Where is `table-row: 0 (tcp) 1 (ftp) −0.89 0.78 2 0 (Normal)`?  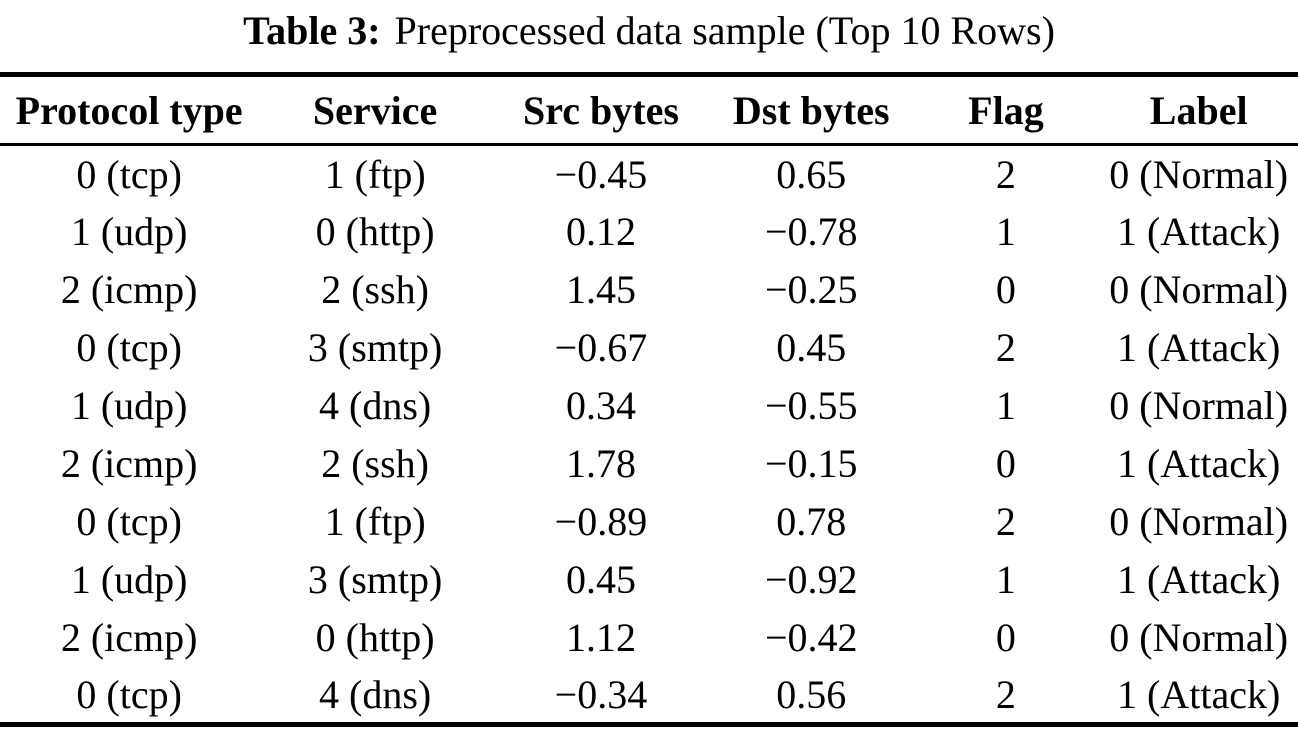 table-row: 0 (tcp) 1 (ftp) −0.89 0.78 2 0 (Normal) is located at coordinates (649, 522).